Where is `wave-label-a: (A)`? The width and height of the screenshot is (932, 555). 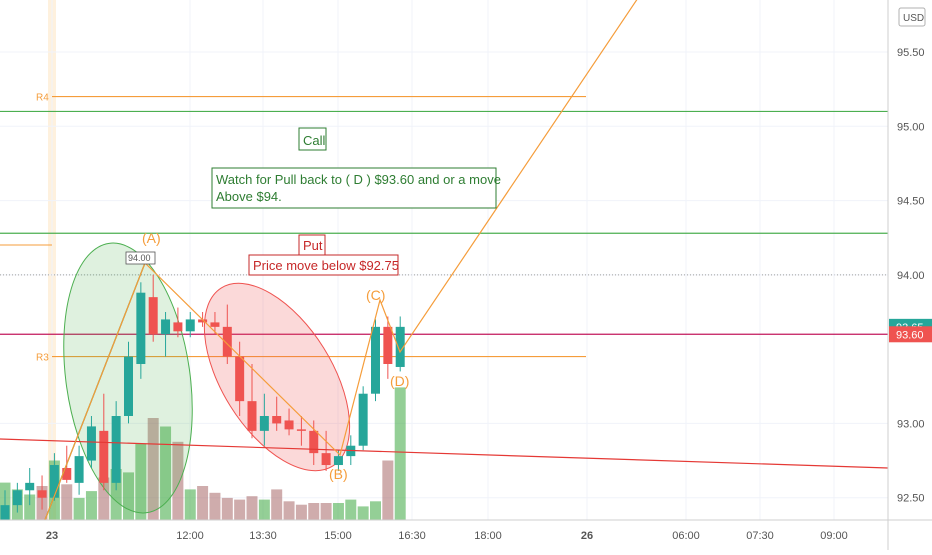 wave-label-a: (A) is located at coordinates (151, 238).